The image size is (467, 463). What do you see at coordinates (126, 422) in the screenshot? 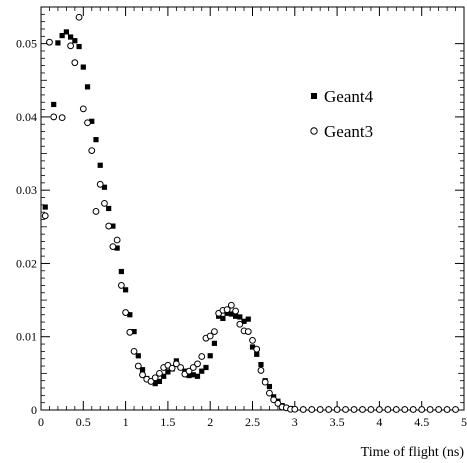
I see `x-tick-label: 1` at bounding box center [126, 422].